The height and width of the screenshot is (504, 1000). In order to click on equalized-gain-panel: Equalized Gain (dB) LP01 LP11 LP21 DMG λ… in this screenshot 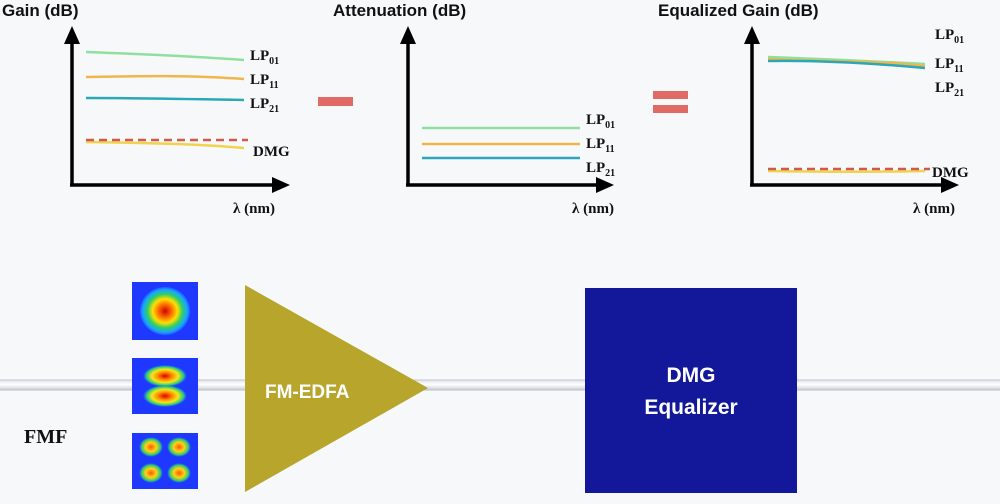, I will do `click(813, 109)`.